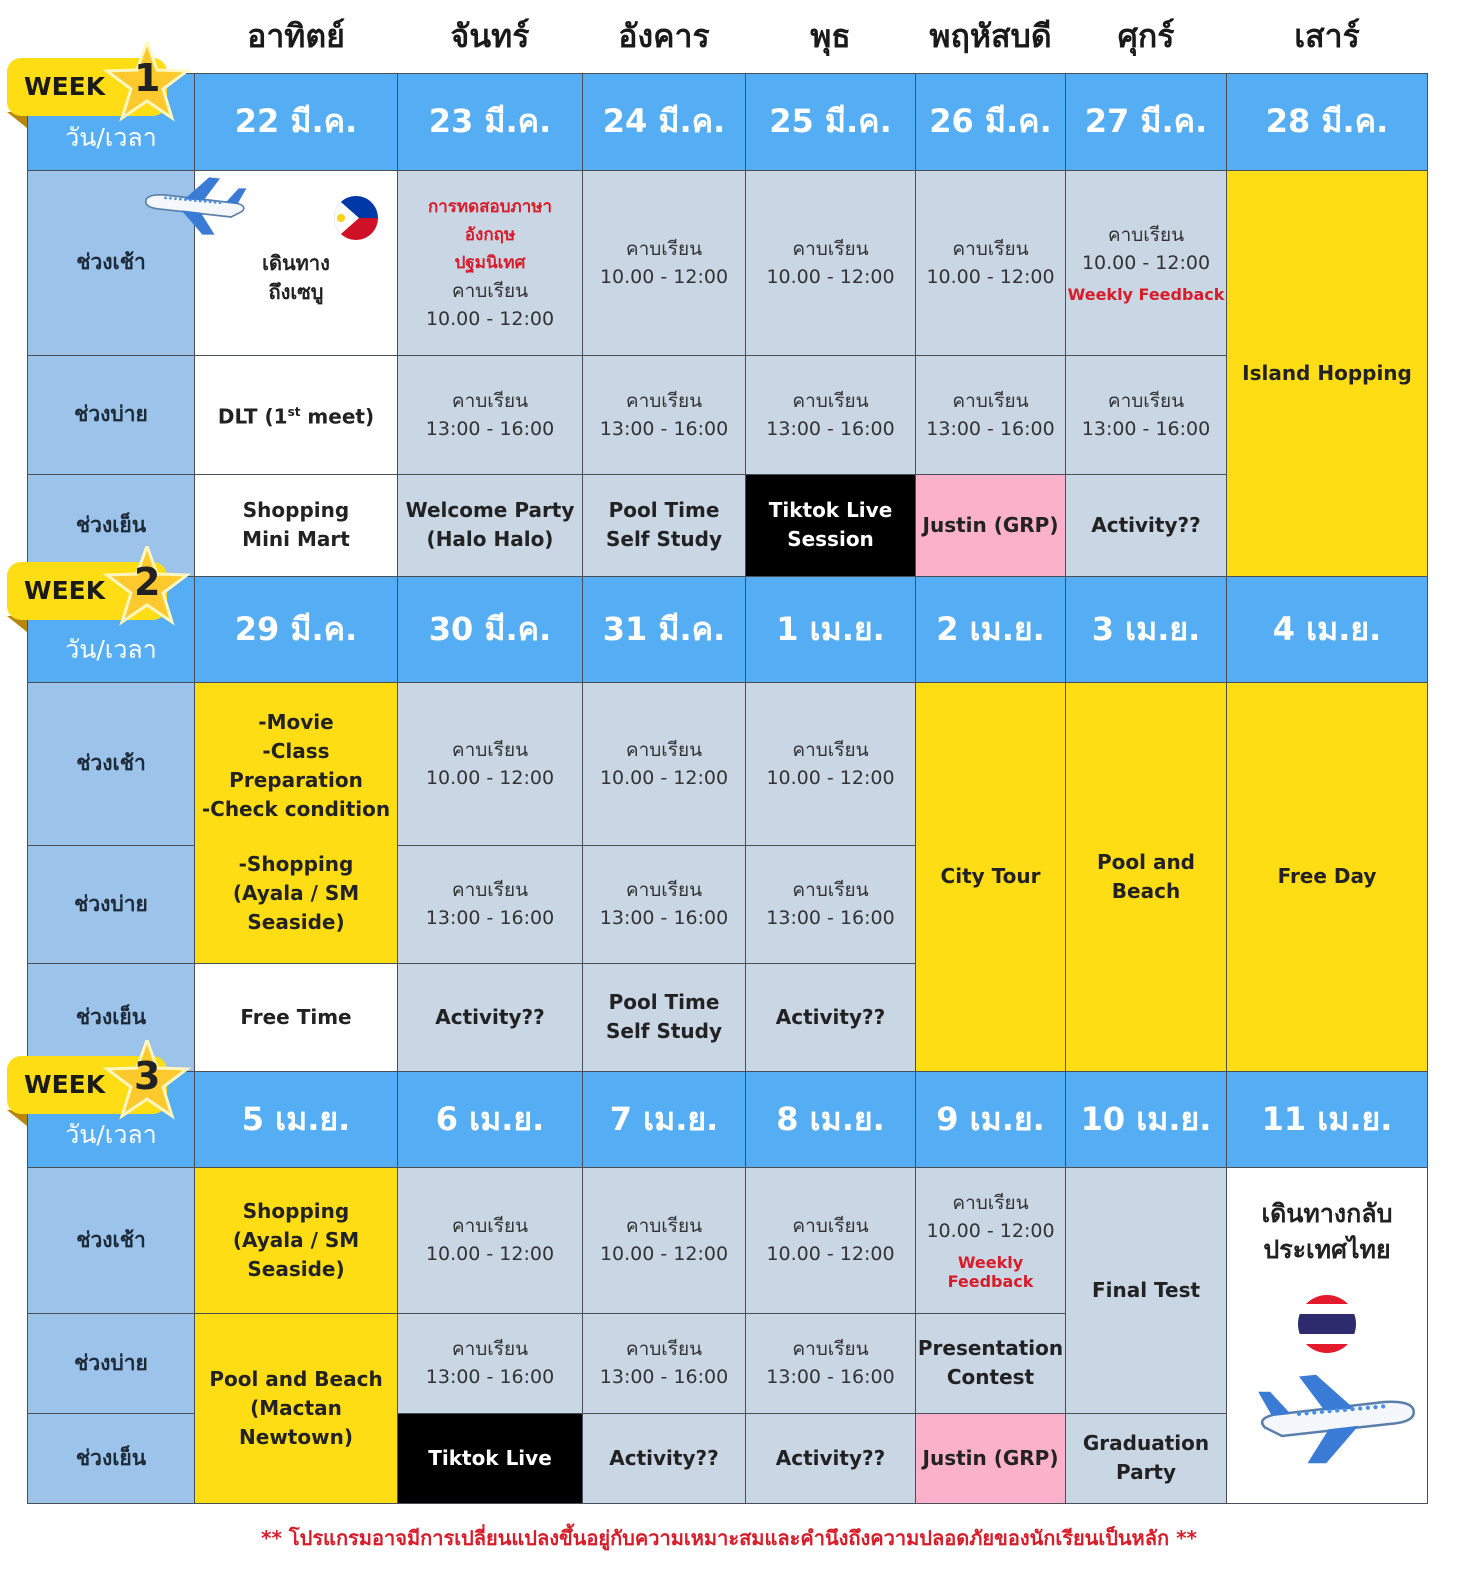 The image size is (1458, 1579). Describe the element at coordinates (111, 1240) in the screenshot. I see `slot-label: ช่วงเช้า` at that location.